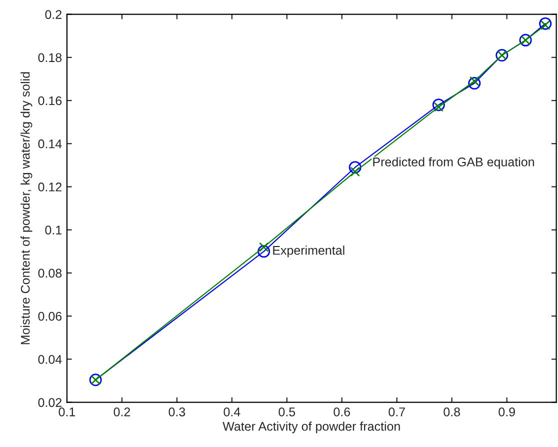  Describe the element at coordinates (453, 163) in the screenshot. I see `annotation: Predicted from GAB equation` at that location.